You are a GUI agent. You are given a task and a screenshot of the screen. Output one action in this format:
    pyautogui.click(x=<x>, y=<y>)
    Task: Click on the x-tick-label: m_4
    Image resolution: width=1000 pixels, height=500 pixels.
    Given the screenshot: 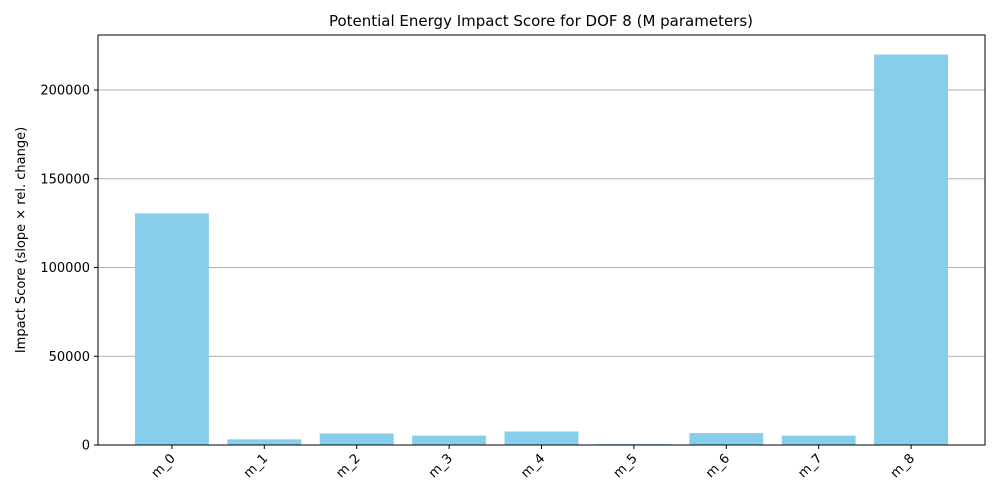 What is the action you would take?
    pyautogui.click(x=533, y=466)
    